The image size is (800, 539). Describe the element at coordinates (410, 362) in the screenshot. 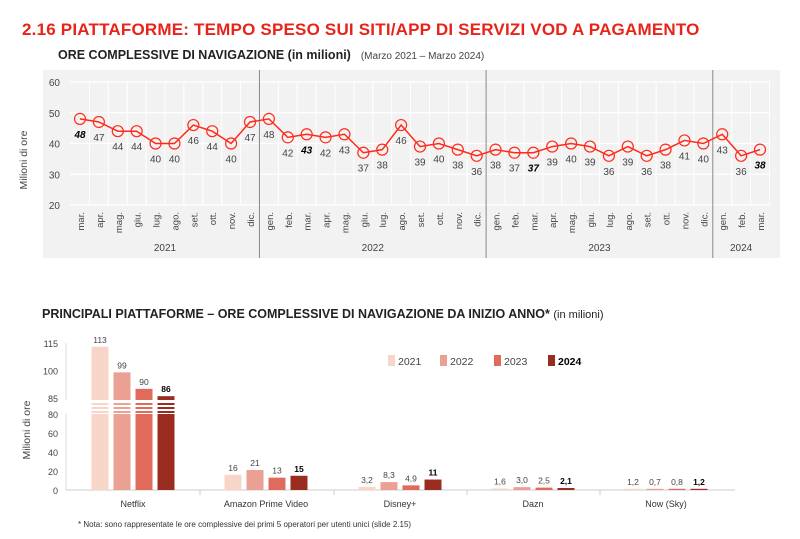

I see `legend-label: 2021` at that location.